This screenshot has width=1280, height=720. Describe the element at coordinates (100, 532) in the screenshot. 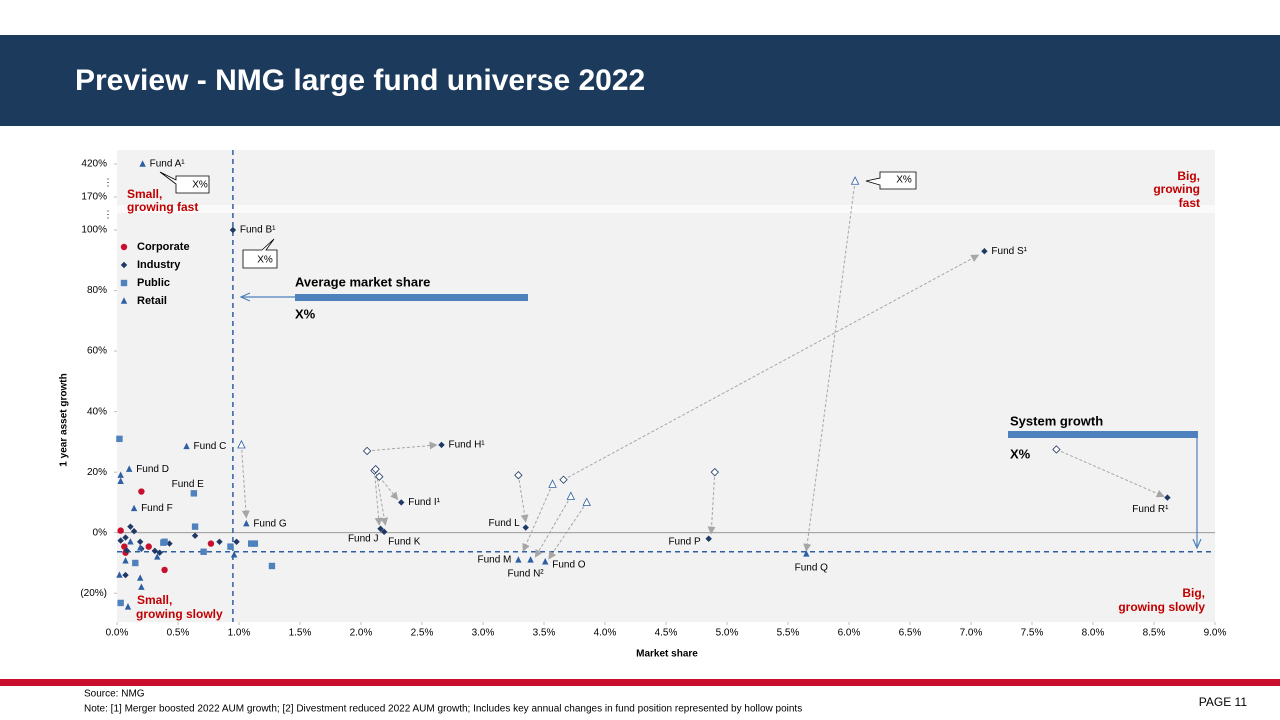

I see `y-tick-label: 0%` at that location.